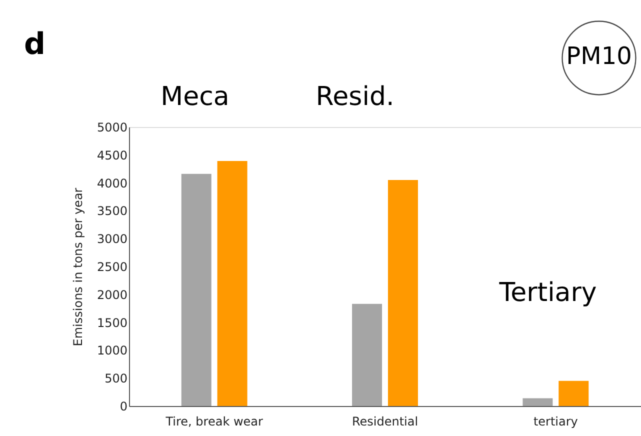  I want to click on text: Resid., so click(355, 97).